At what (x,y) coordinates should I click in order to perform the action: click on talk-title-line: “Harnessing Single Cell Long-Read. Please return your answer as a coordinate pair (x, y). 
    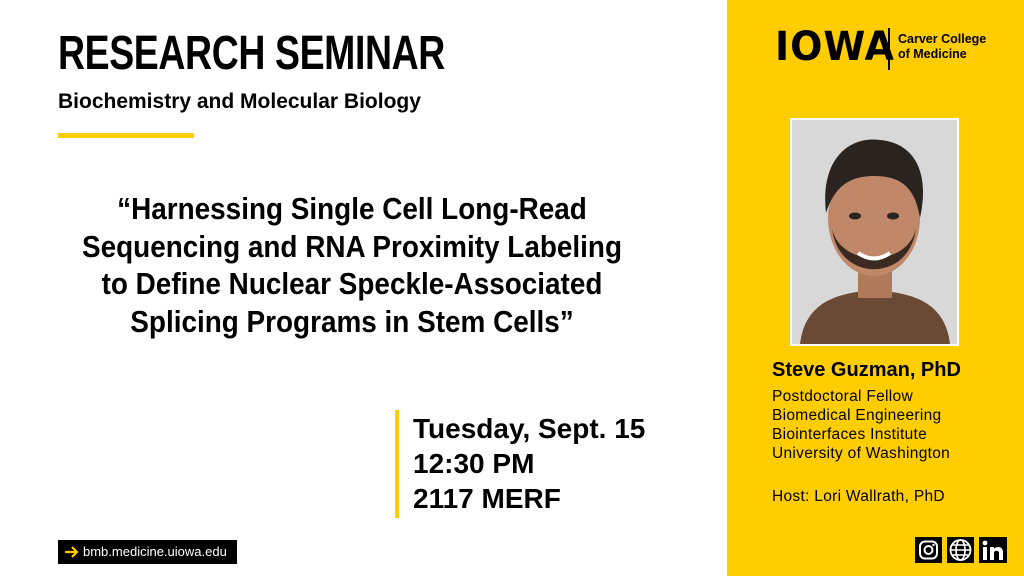
    Looking at the image, I should click on (352, 208).